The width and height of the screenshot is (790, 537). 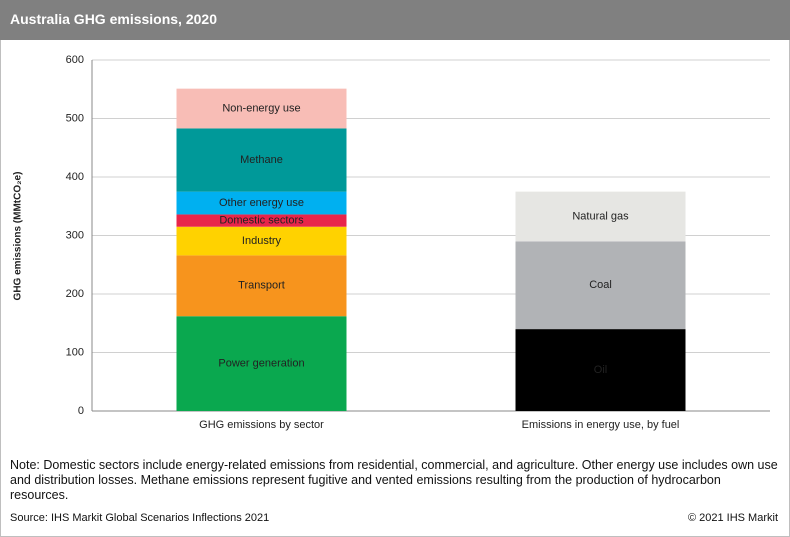 I want to click on segment-label: Industry, so click(x=262, y=241).